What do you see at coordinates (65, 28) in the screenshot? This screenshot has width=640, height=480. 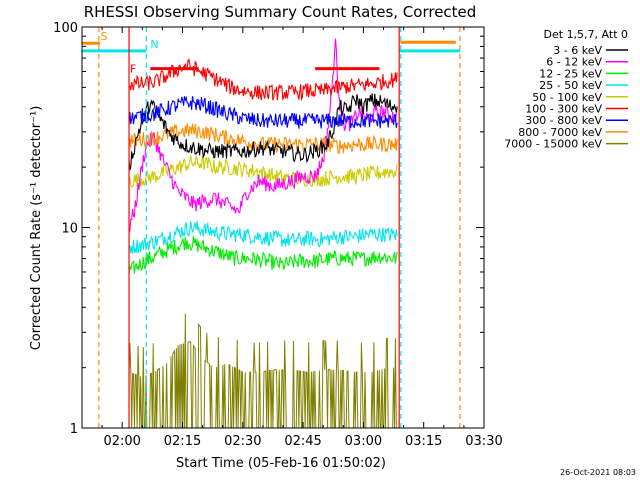 I see `y-tick-label: 100` at bounding box center [65, 28].